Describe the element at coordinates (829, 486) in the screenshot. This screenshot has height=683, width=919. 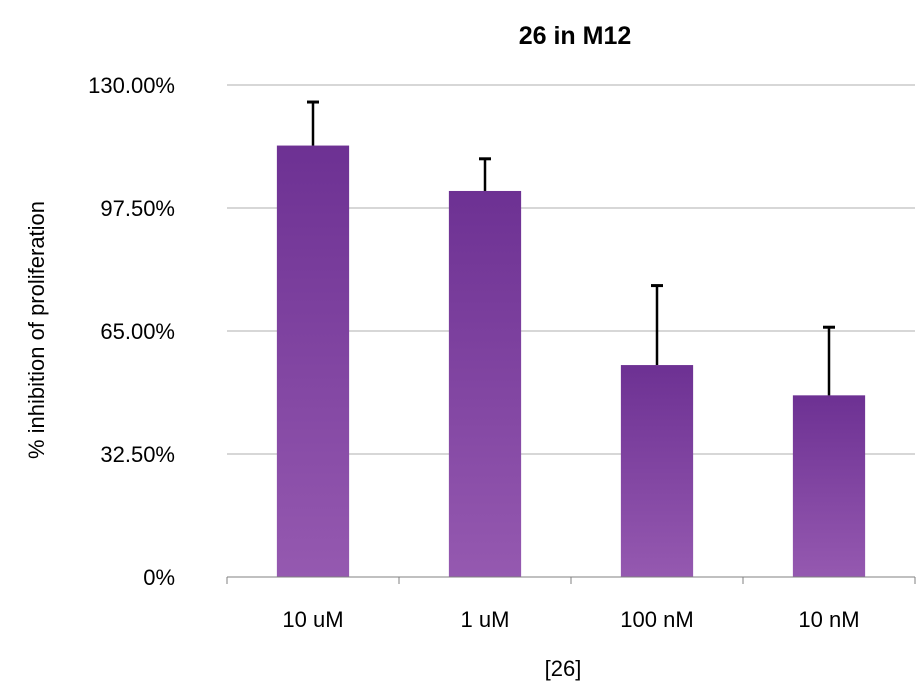
I see `bar-10-nm` at that location.